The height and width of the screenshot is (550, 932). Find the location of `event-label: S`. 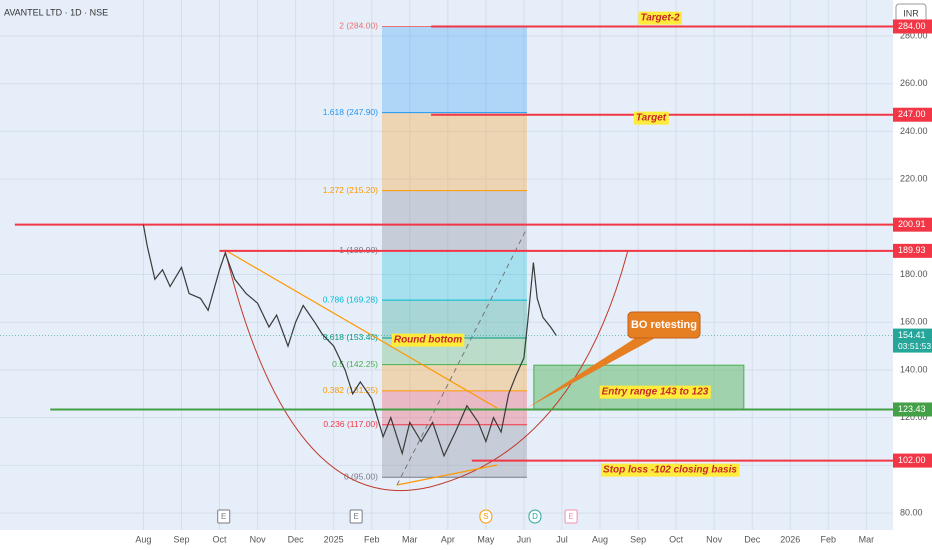

event-label: S is located at coordinates (485, 516).